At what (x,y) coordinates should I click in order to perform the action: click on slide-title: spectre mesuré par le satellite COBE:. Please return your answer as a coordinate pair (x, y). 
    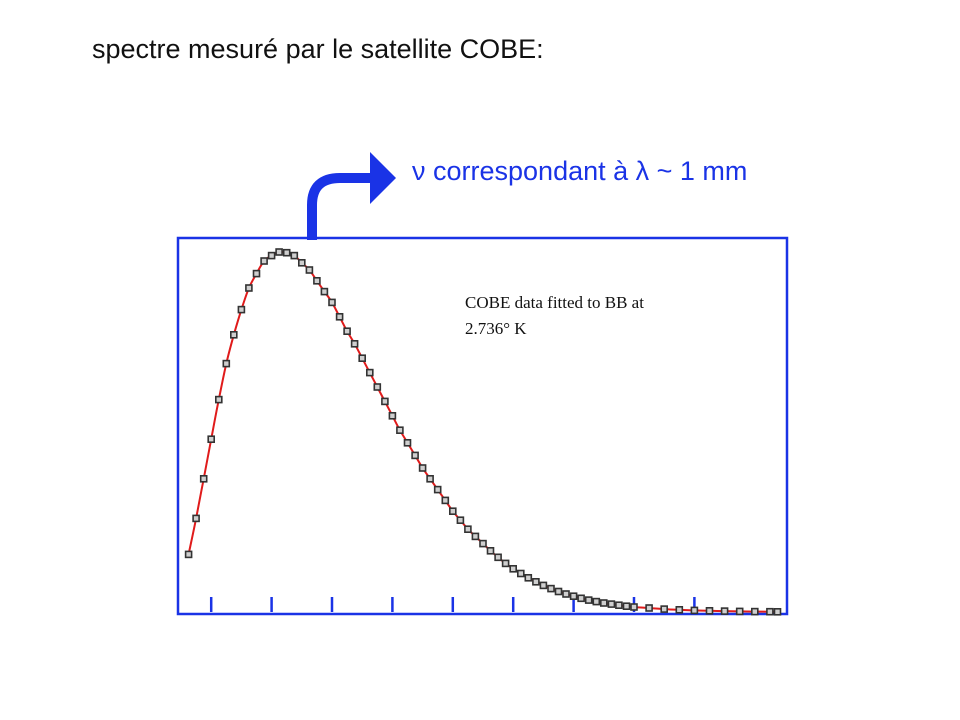
    Looking at the image, I should click on (318, 49).